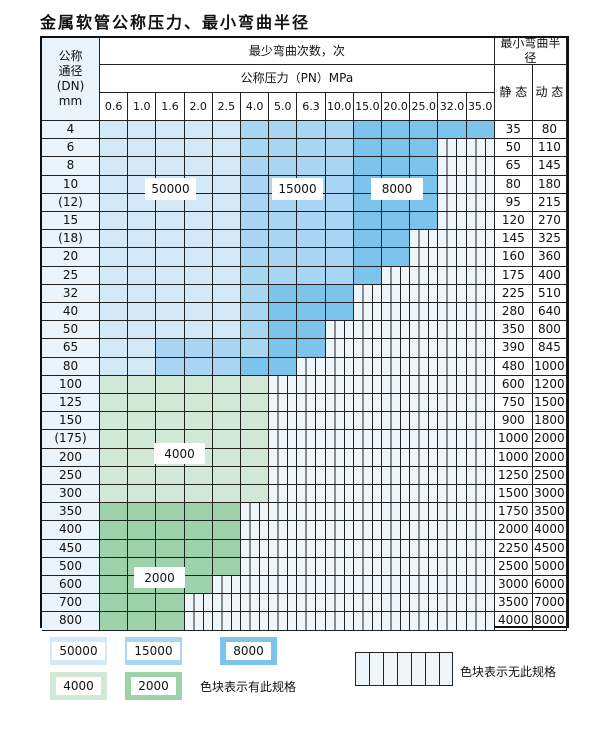 Image resolution: width=600 pixels, height=743 pixels. Describe the element at coordinates (71, 512) in the screenshot. I see `row-dn: 350` at that location.